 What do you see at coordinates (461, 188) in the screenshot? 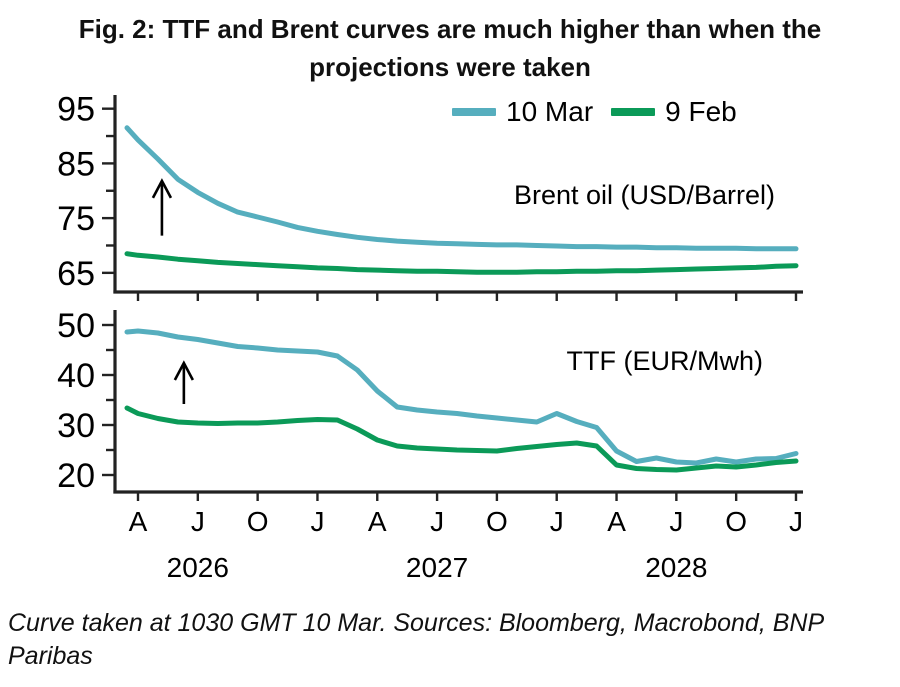
I see `series-line-mar10-panel0` at bounding box center [461, 188].